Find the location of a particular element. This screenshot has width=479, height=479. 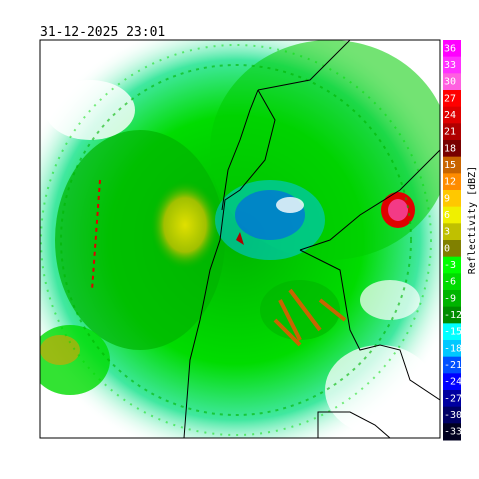

colorbar-level: -27 is located at coordinates (453, 398).